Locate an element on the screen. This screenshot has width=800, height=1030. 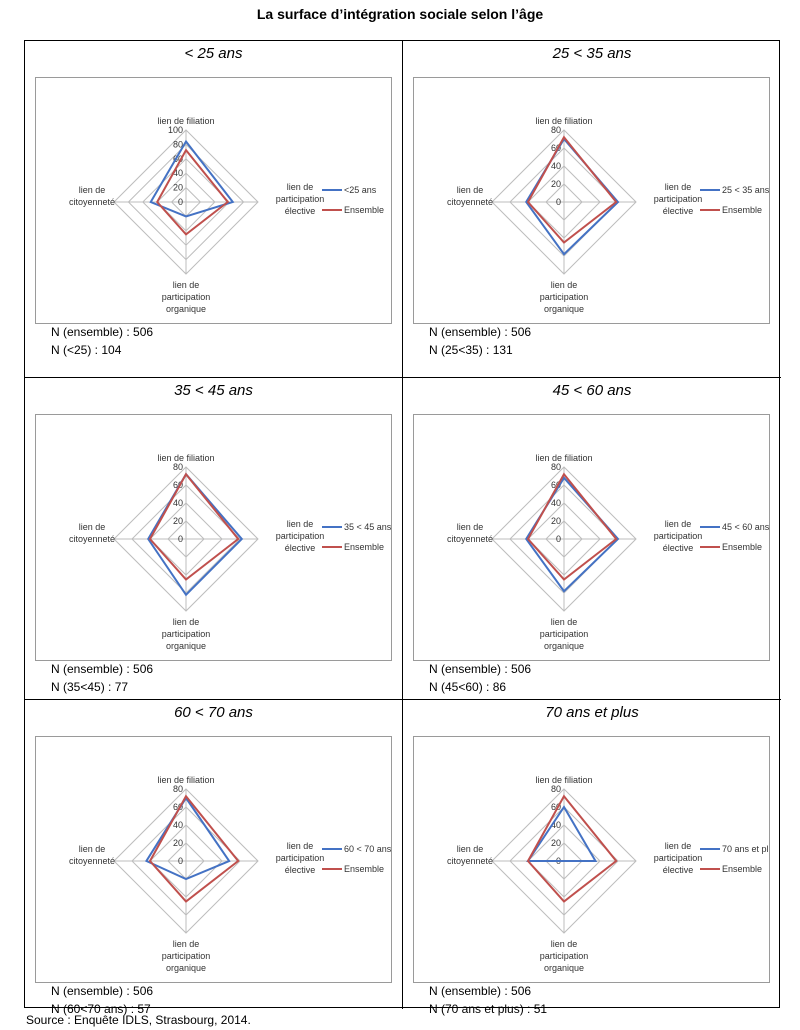
n-group: N (35<45) : 77 is located at coordinates (90, 687).